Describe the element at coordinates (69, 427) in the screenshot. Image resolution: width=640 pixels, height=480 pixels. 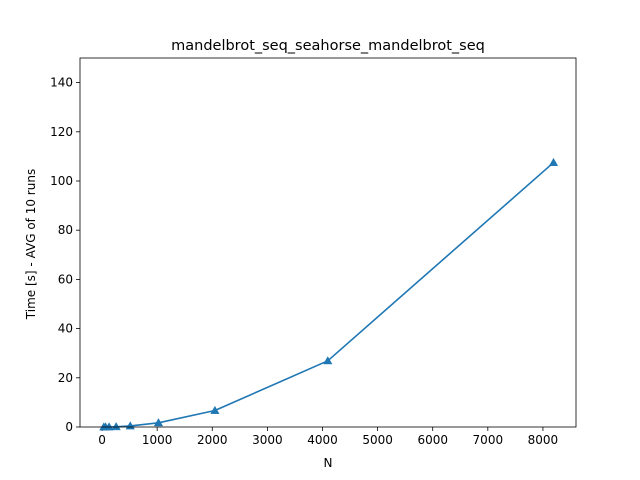
I see `y-tick-label: 0` at that location.